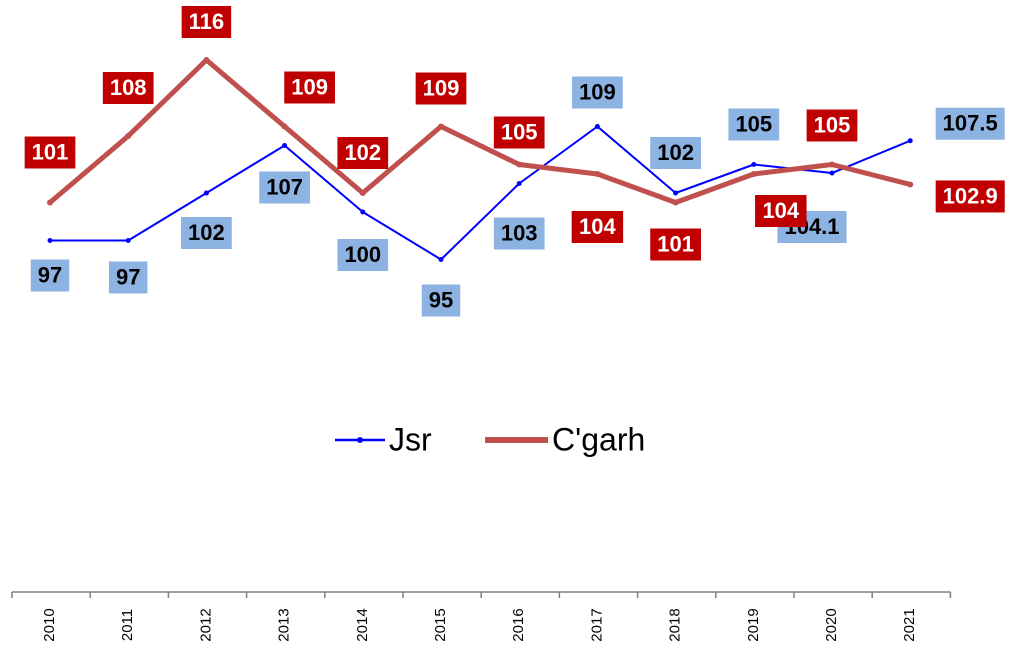 The height and width of the screenshot is (651, 1009). I want to click on data-label: 116, so click(206, 22).